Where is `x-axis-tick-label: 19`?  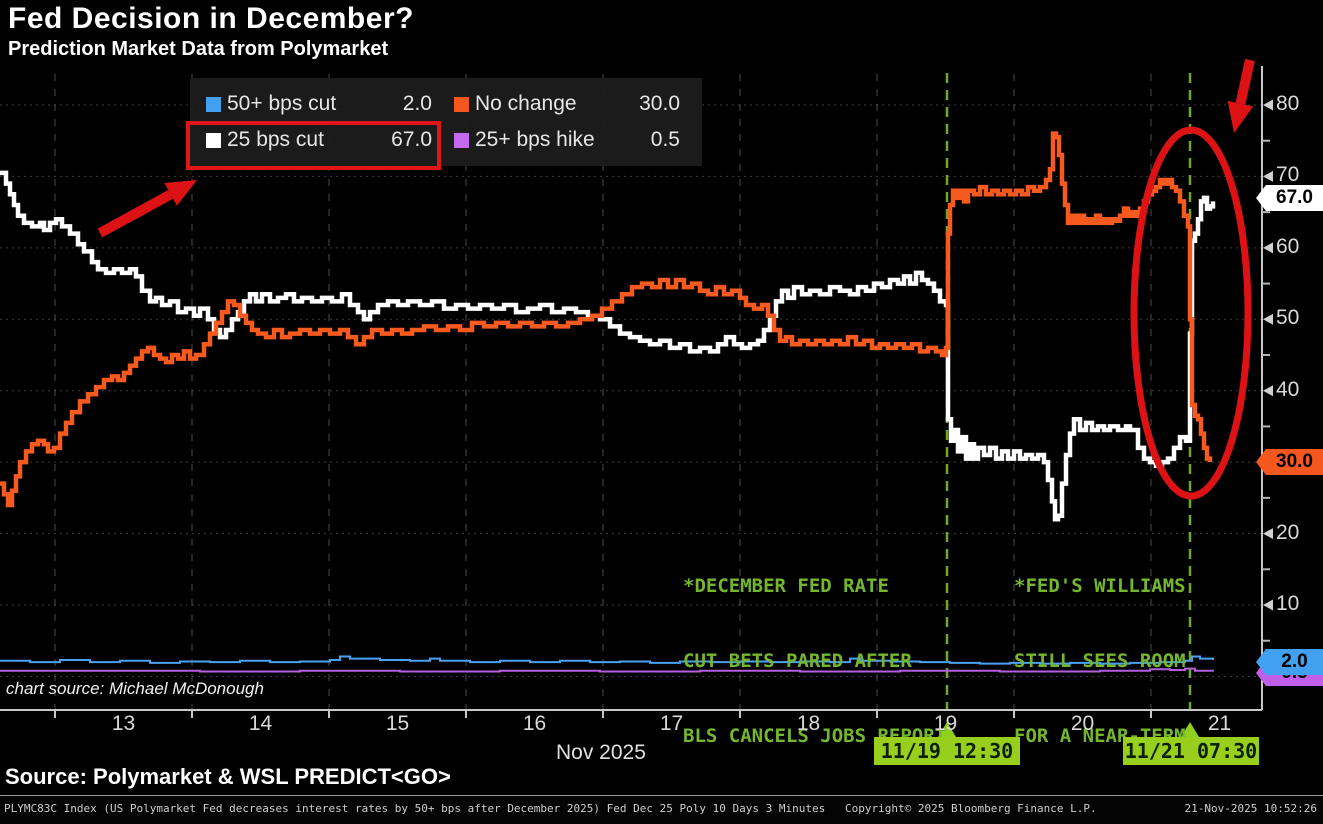 x-axis-tick-label: 19 is located at coordinates (945, 723).